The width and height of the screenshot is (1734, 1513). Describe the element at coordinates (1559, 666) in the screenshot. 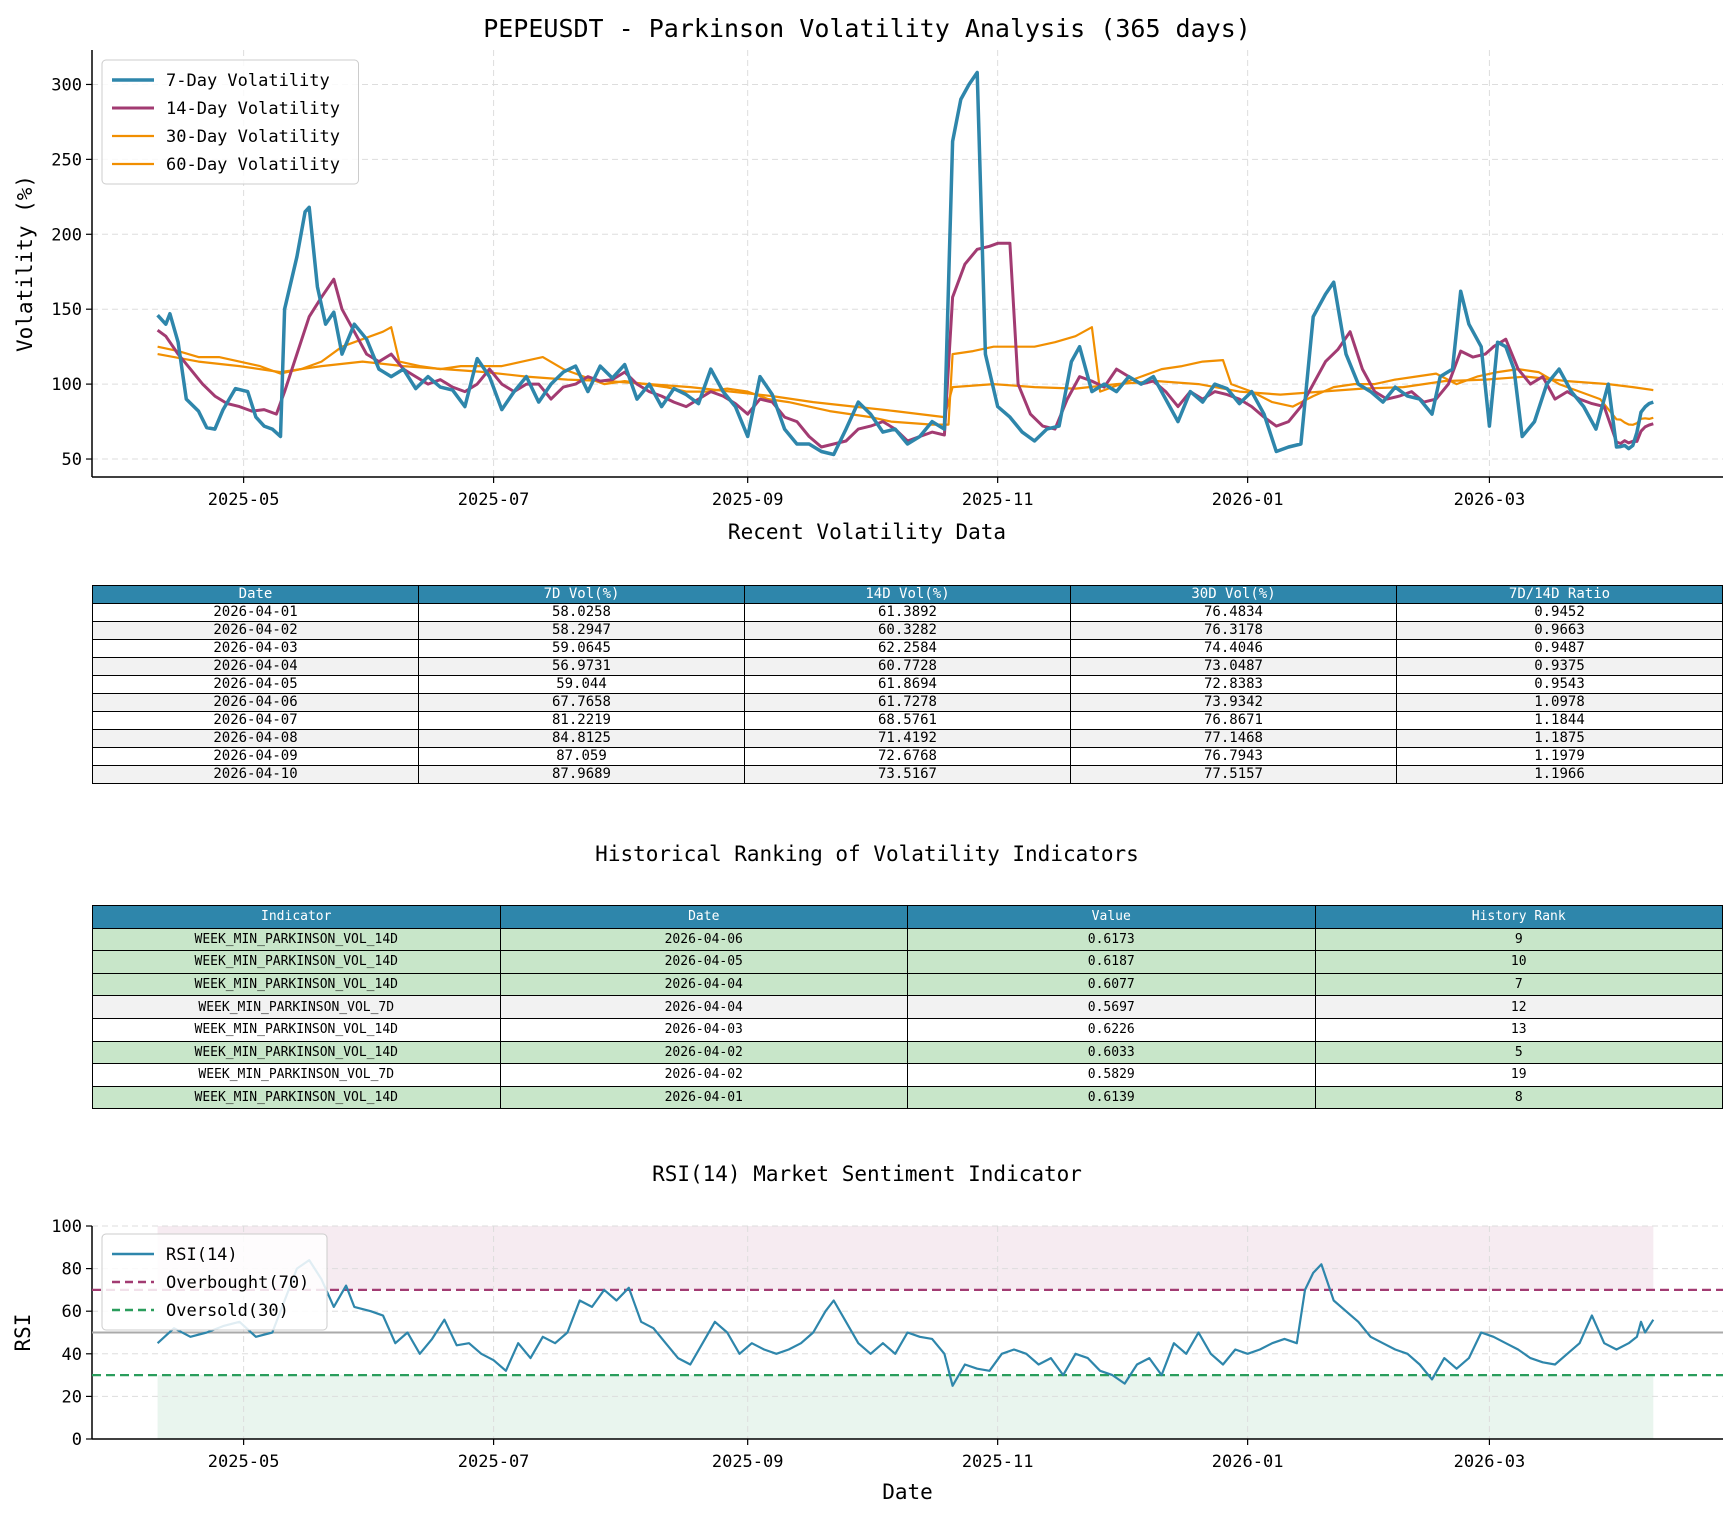

I see `table-cell: 0.9375` at that location.